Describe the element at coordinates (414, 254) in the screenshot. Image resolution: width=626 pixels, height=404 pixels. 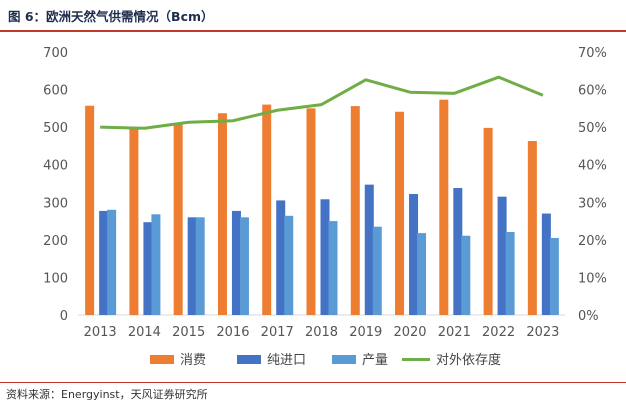
I see `bar-纯进口-2020` at that location.